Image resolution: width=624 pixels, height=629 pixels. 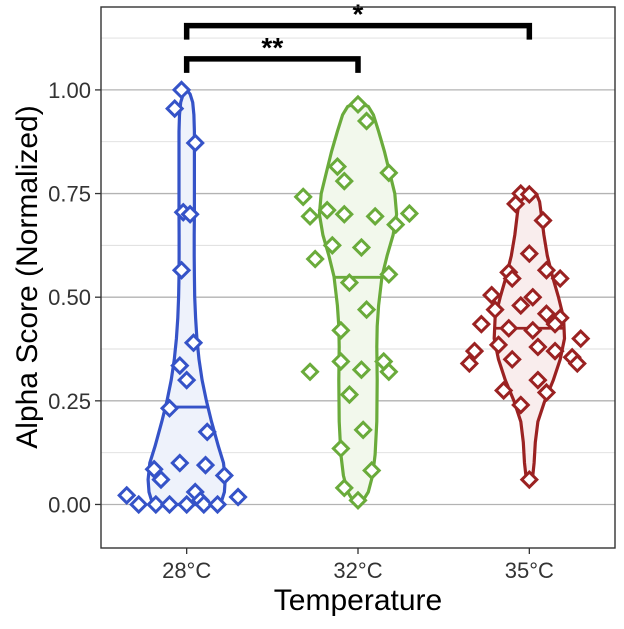 I want to click on significance-label: *, so click(x=358, y=15).